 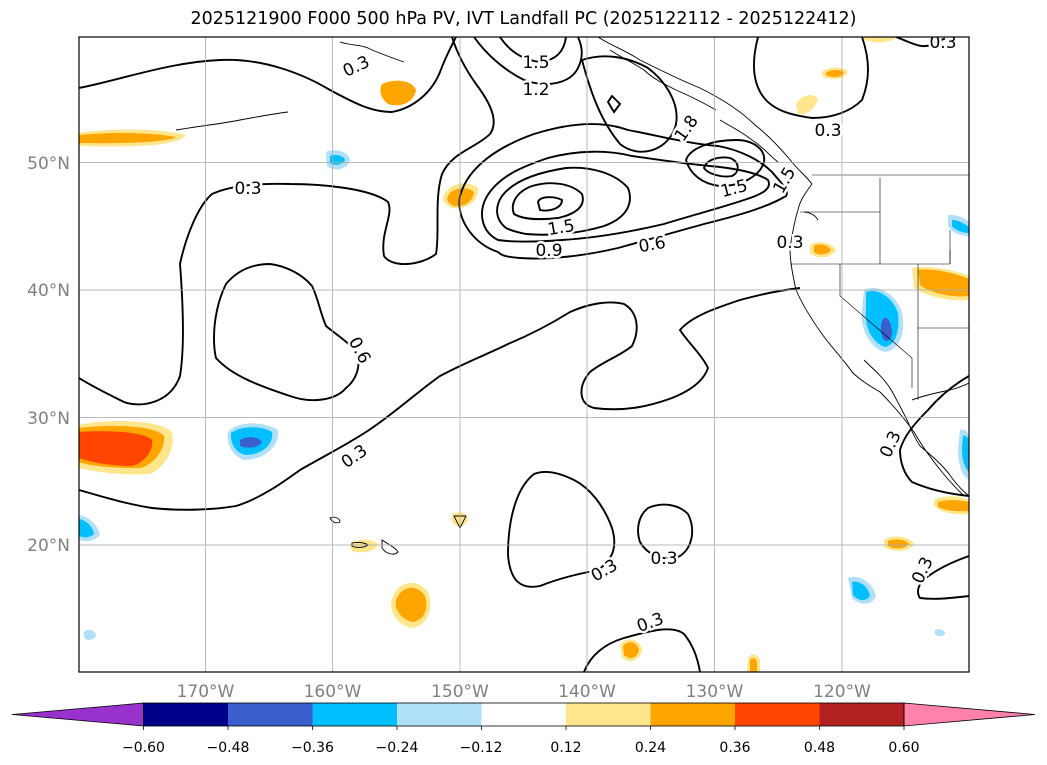 I want to click on contour-label: 1.2, so click(x=535, y=90).